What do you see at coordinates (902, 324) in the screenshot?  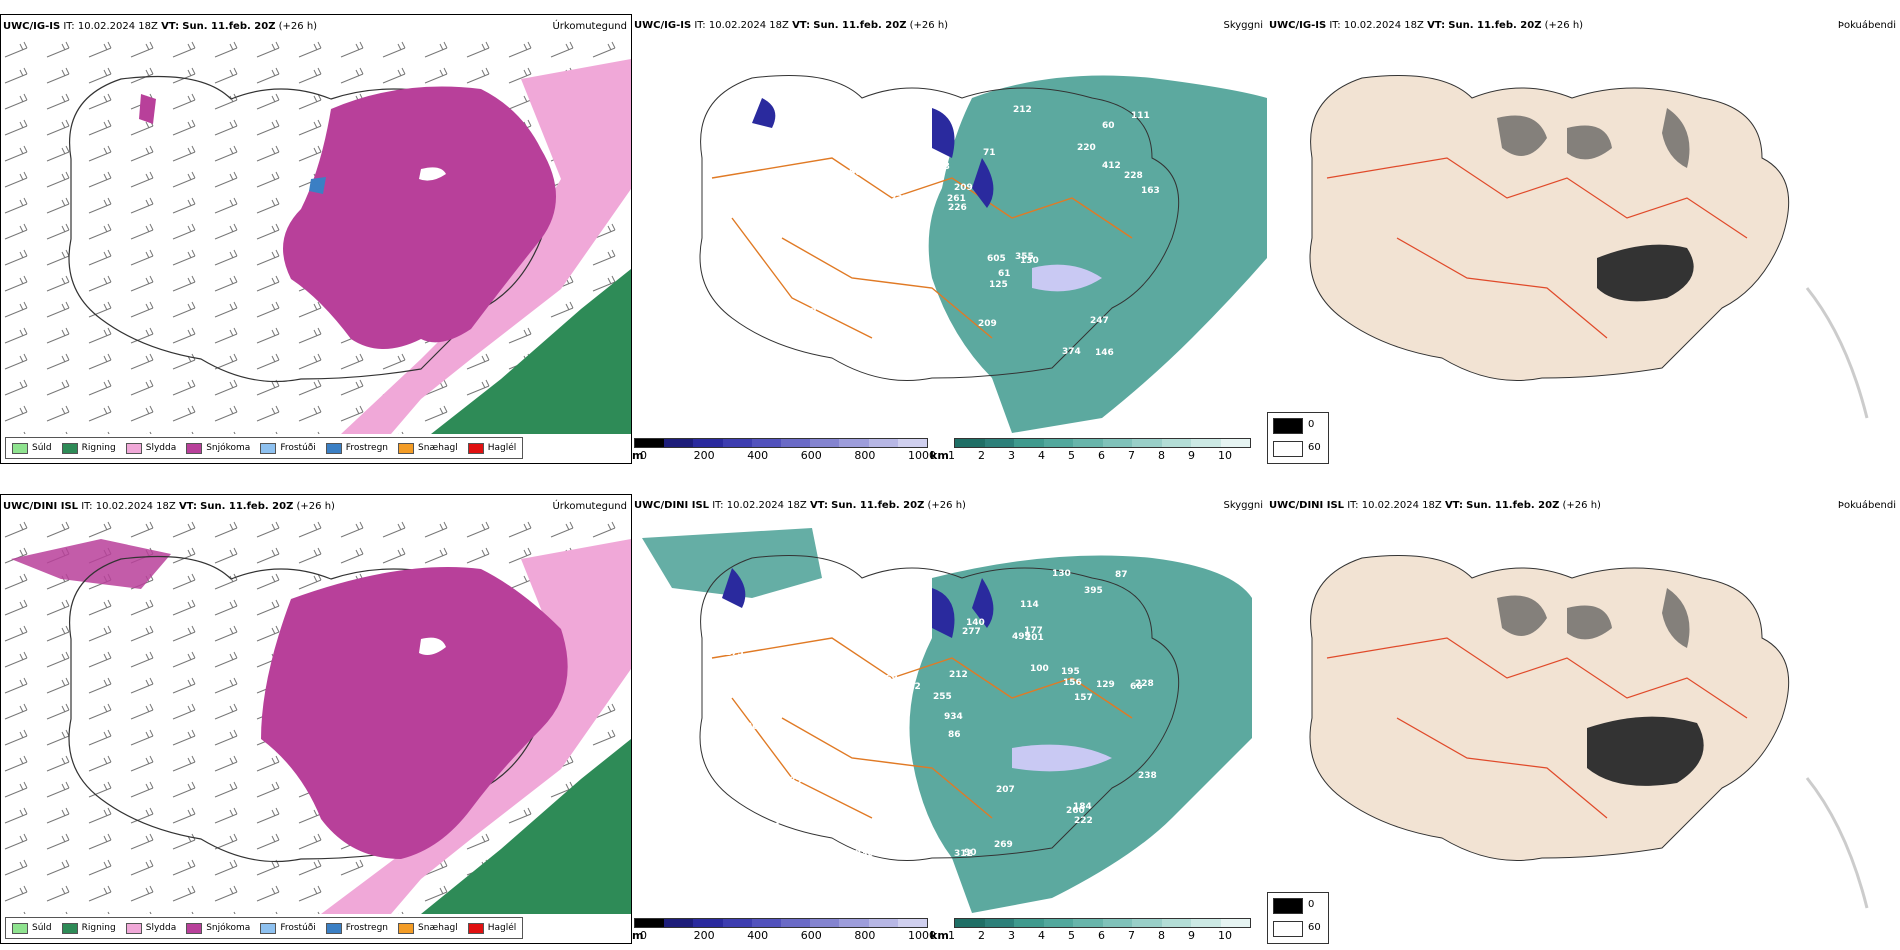 I see `visibility-value-label: 174` at bounding box center [902, 324].